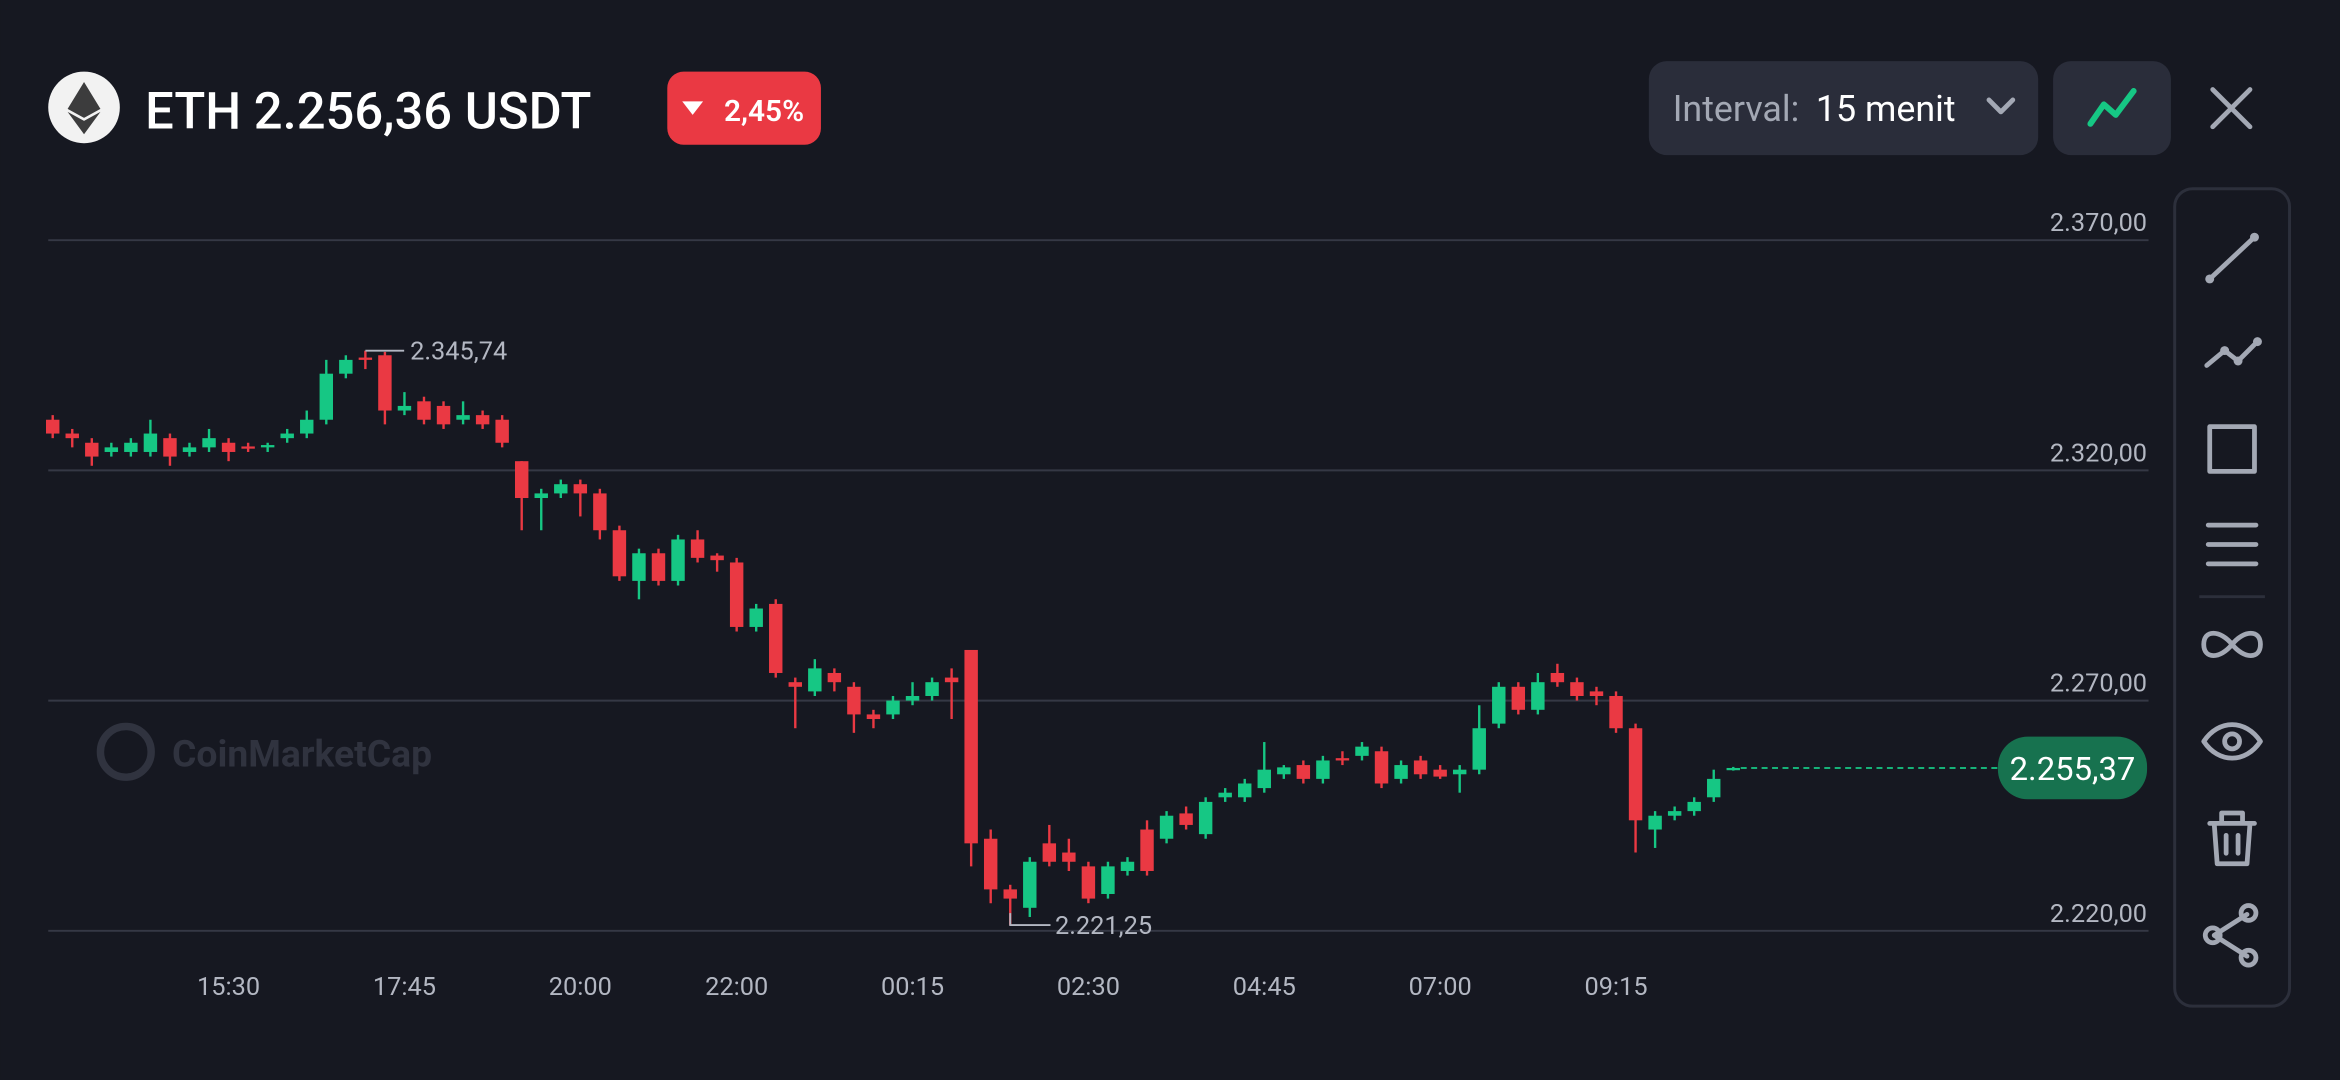  What do you see at coordinates (368, 111) in the screenshot?
I see `symbol-price: ETH 2.256,36 USDT` at bounding box center [368, 111].